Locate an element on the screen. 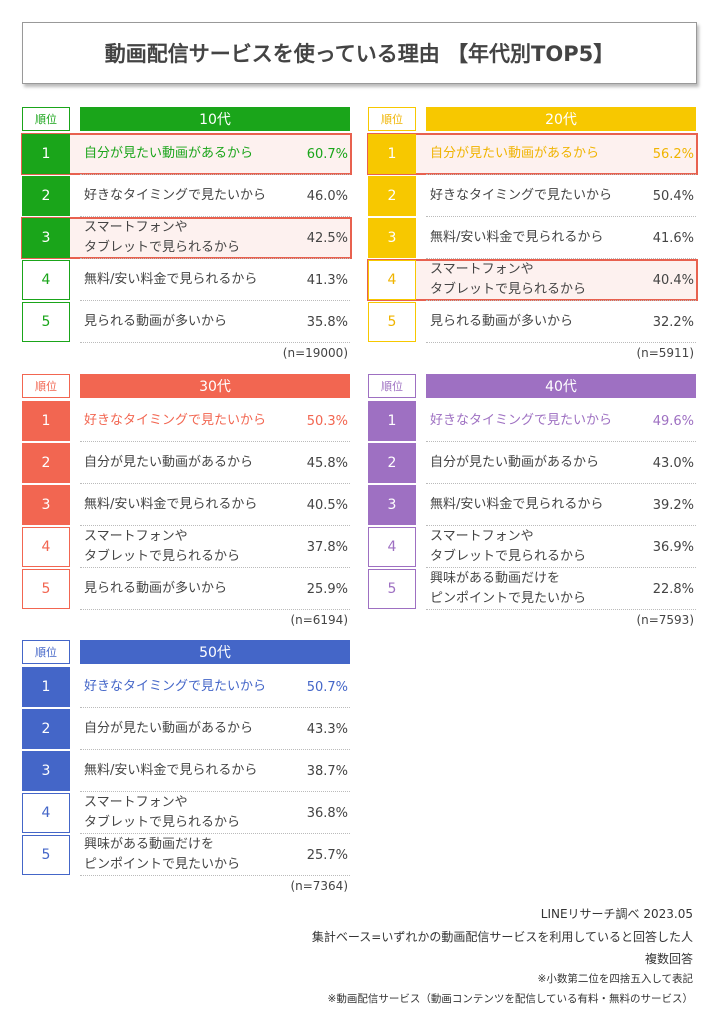  percentage: 42.5% is located at coordinates (327, 238).